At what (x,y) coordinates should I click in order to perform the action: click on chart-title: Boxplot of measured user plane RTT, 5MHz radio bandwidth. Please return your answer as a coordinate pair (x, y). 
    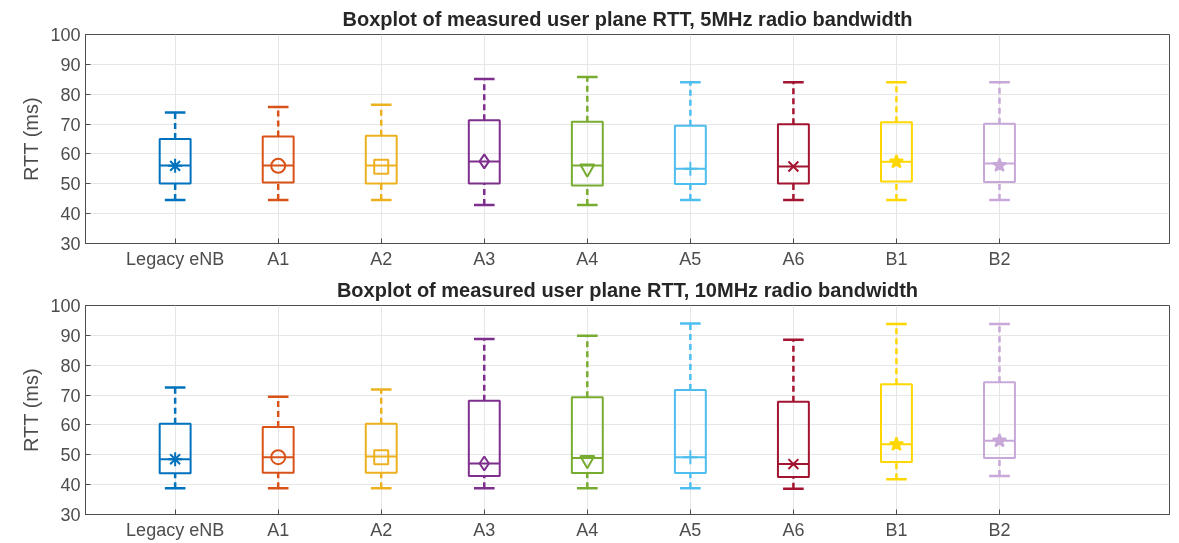
    Looking at the image, I should click on (627, 18).